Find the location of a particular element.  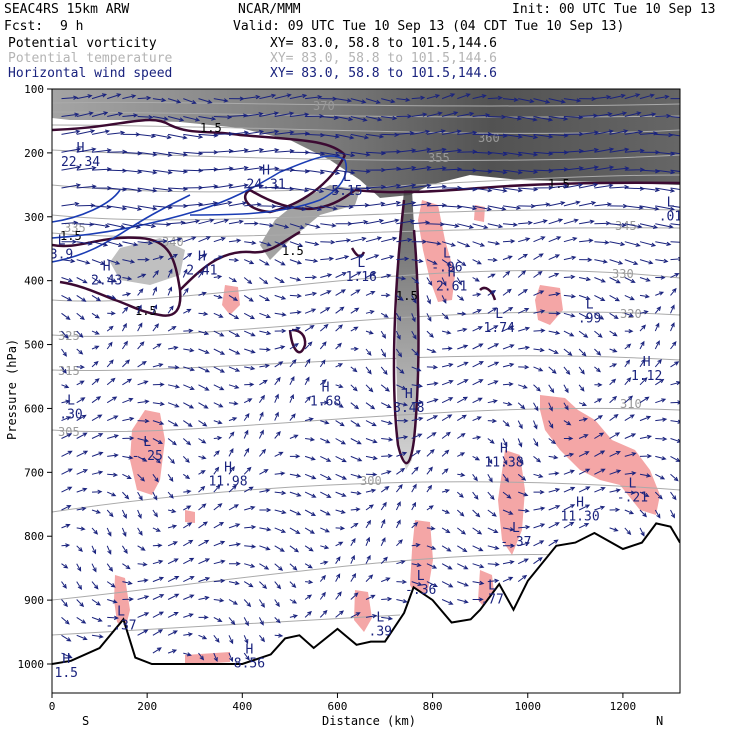

extremum-value: 5.15 is located at coordinates (346, 191).